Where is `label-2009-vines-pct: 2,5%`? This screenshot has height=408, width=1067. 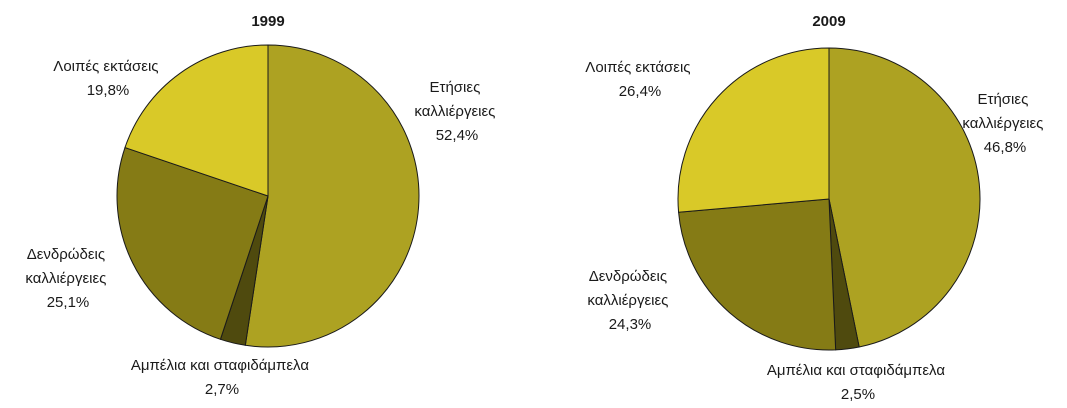
label-2009-vines-pct: 2,5% is located at coordinates (858, 394).